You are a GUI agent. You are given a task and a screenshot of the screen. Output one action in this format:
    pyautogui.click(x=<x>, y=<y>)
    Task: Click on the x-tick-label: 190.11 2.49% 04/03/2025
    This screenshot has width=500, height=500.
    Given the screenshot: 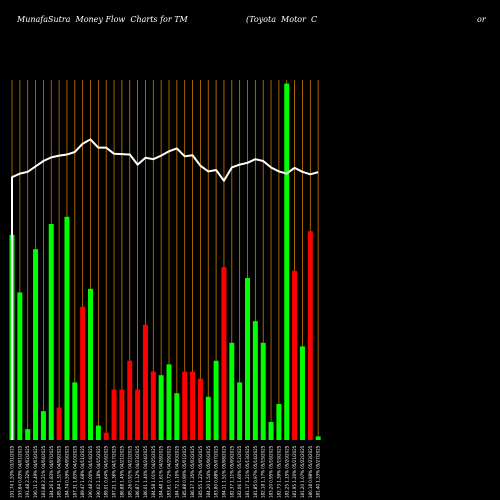 What is the action you would take?
    pyautogui.click(x=35, y=471)
    